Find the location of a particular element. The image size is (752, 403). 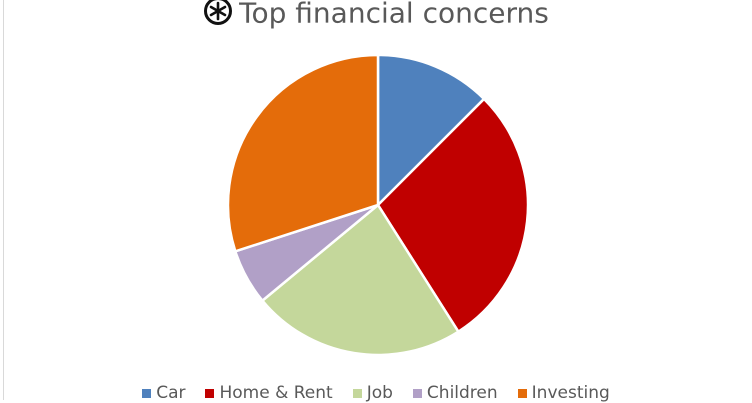

chart-title-container: Top financial concerns is located at coordinates (376, 16).